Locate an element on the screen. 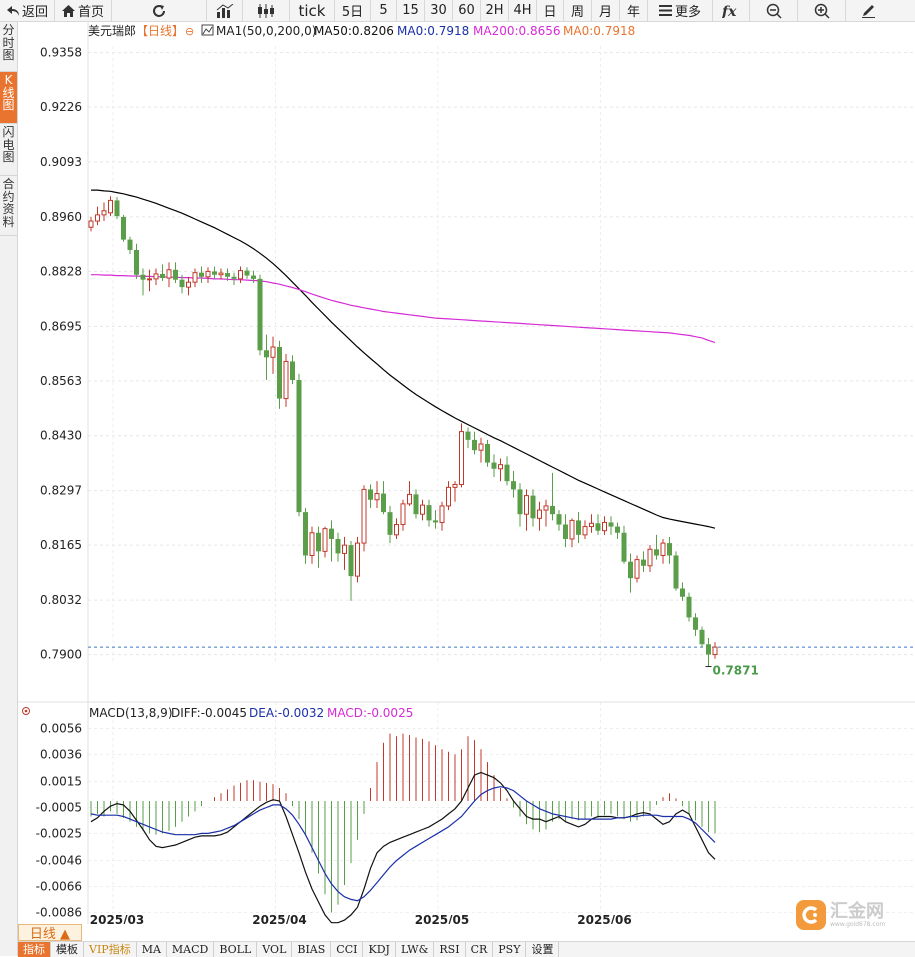  draw-button is located at coordinates (868, 10).